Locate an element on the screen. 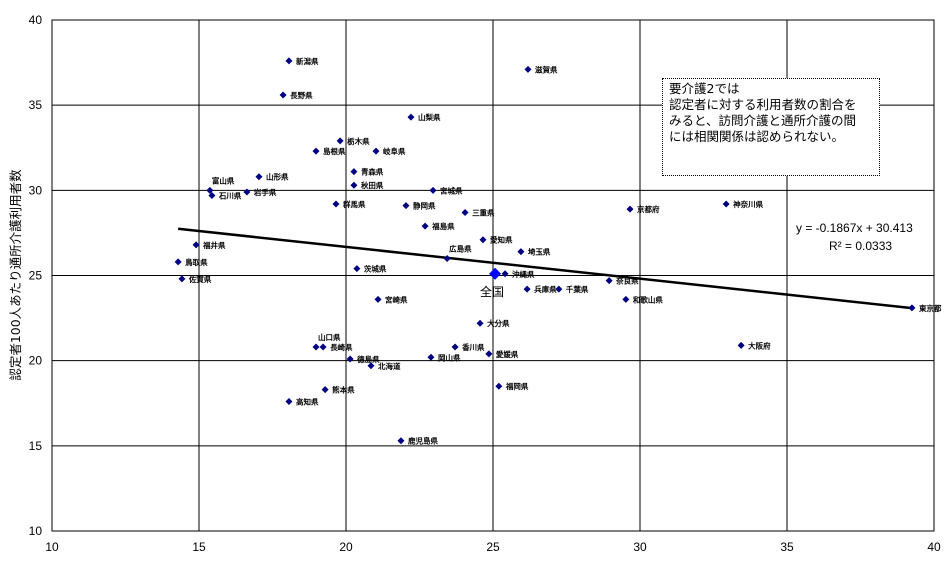  data-point-label: 広島県 is located at coordinates (460, 248).